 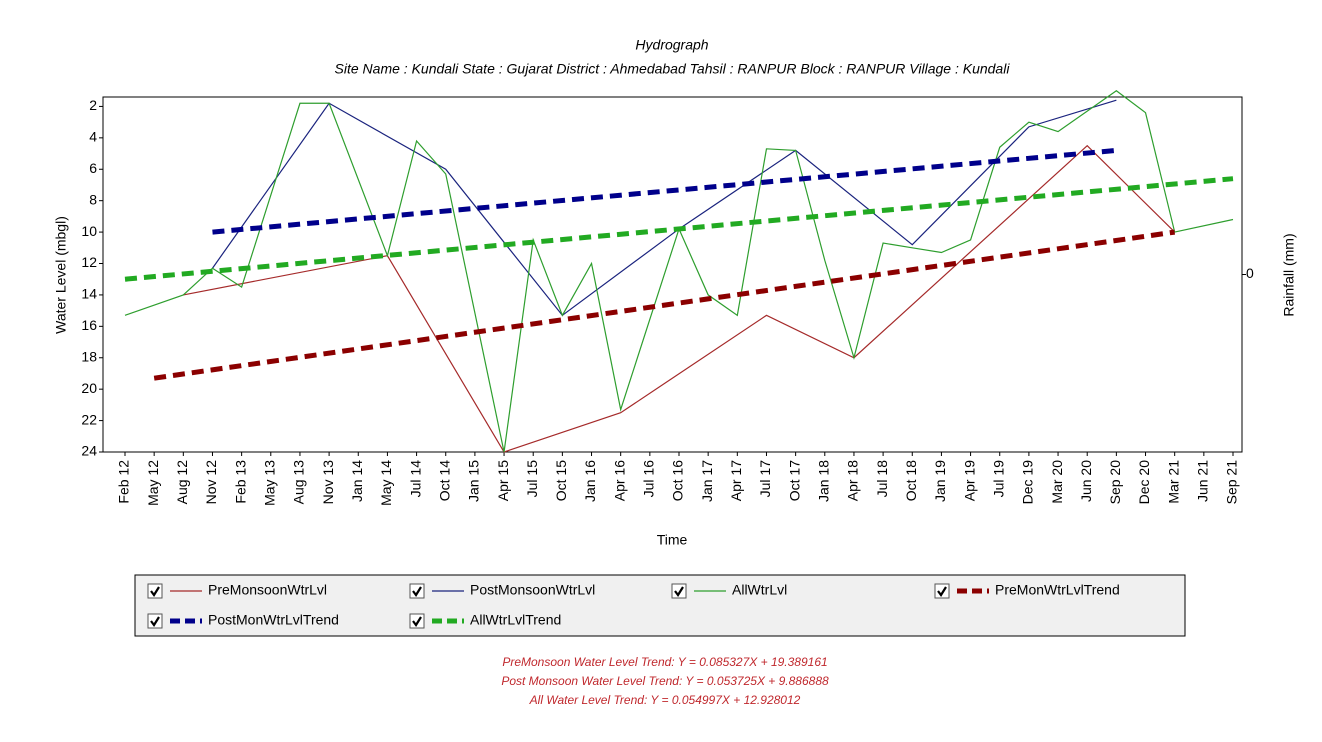 I want to click on y-tick-label: 24, so click(x=89, y=451).